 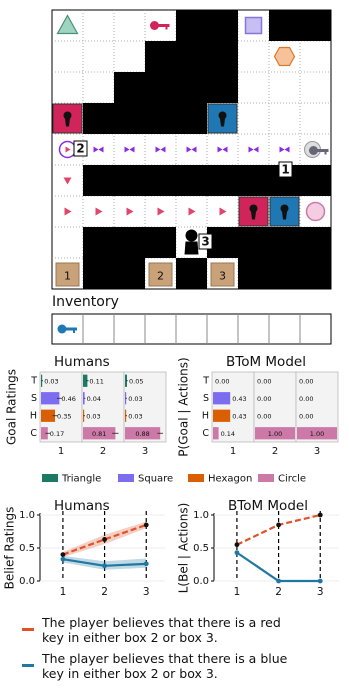 I want to click on confidence-band, so click(x=104, y=562).